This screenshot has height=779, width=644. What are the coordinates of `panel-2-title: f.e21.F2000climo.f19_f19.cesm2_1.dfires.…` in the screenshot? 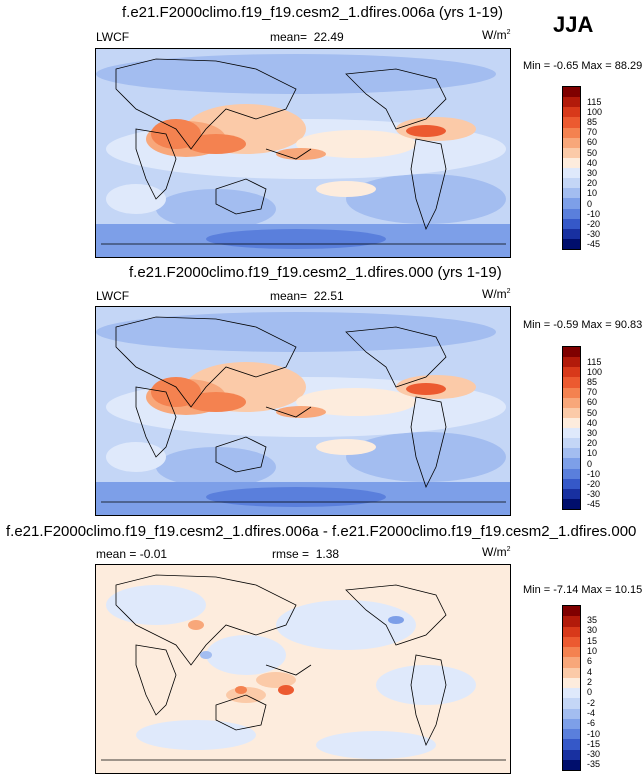 It's located at (315, 272).